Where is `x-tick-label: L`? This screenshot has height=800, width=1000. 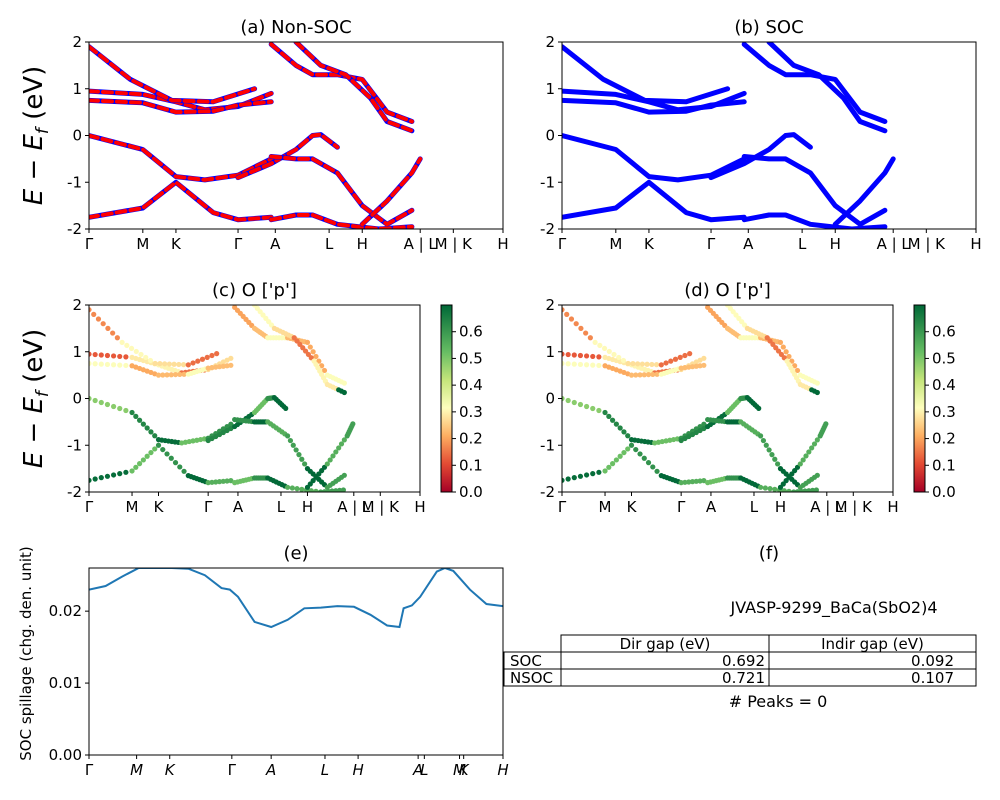
x-tick-label: L is located at coordinates (329, 244).